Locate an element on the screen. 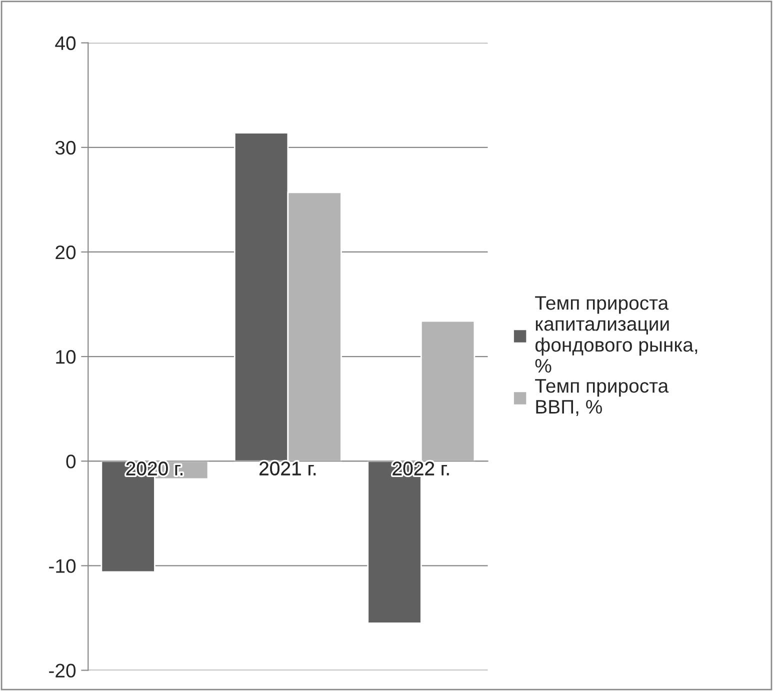  y-tick-label: 10 is located at coordinates (66, 357).